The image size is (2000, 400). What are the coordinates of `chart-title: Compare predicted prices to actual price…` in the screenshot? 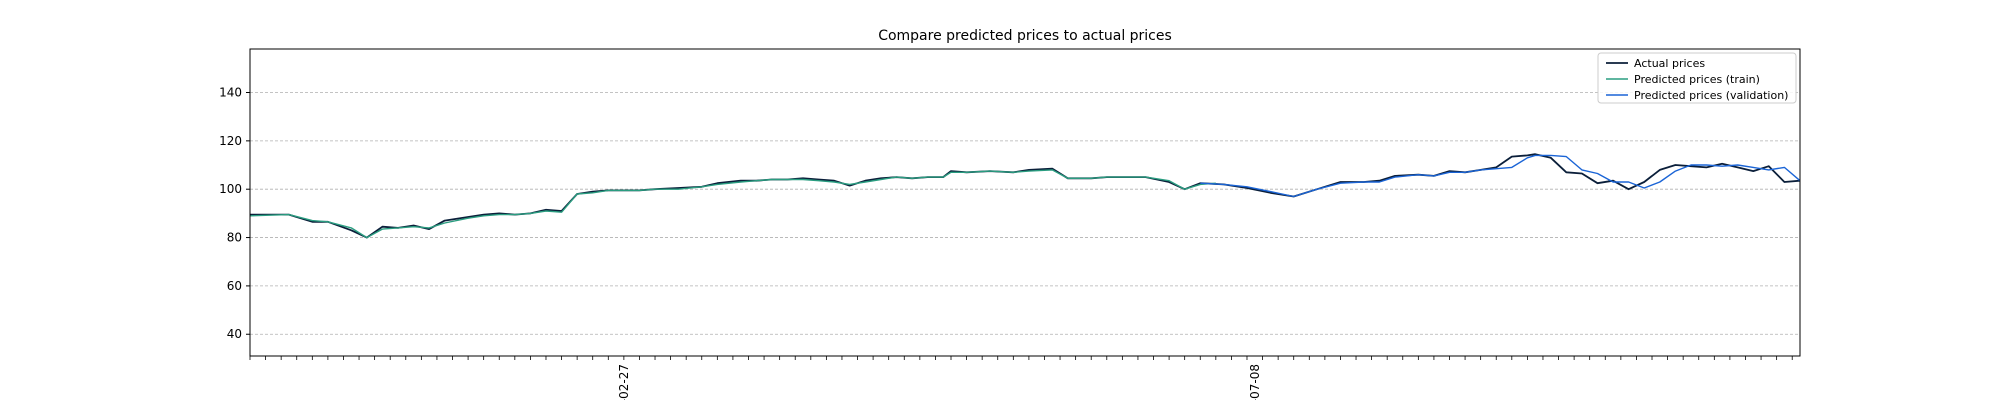 It's located at (1025, 36).